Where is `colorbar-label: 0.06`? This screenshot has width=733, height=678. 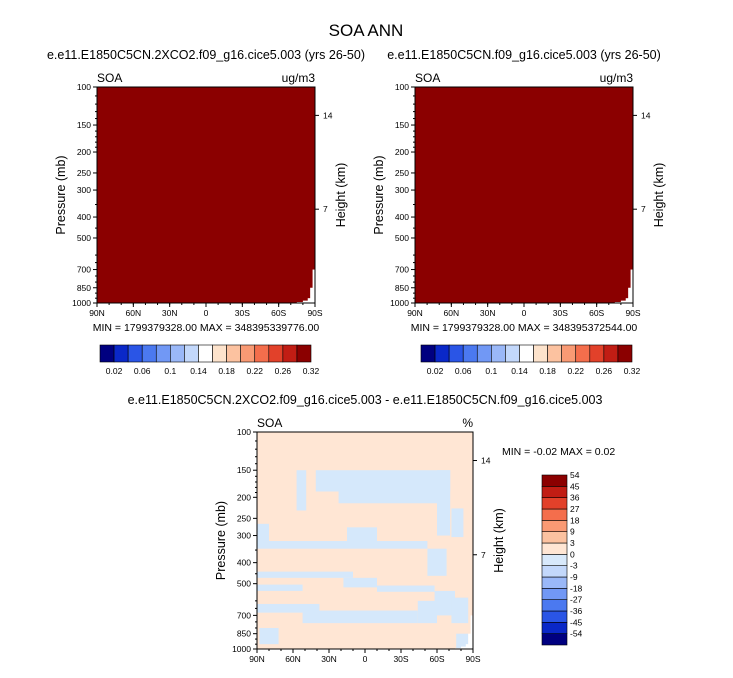
colorbar-label: 0.06 is located at coordinates (463, 371).